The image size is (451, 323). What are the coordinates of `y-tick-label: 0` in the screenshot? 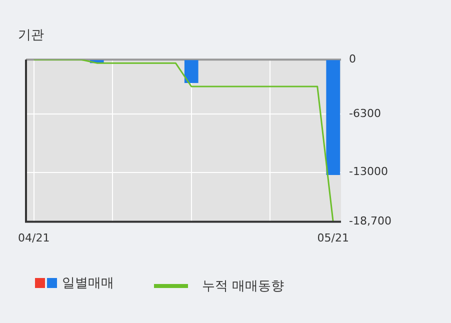 It's located at (352, 59).